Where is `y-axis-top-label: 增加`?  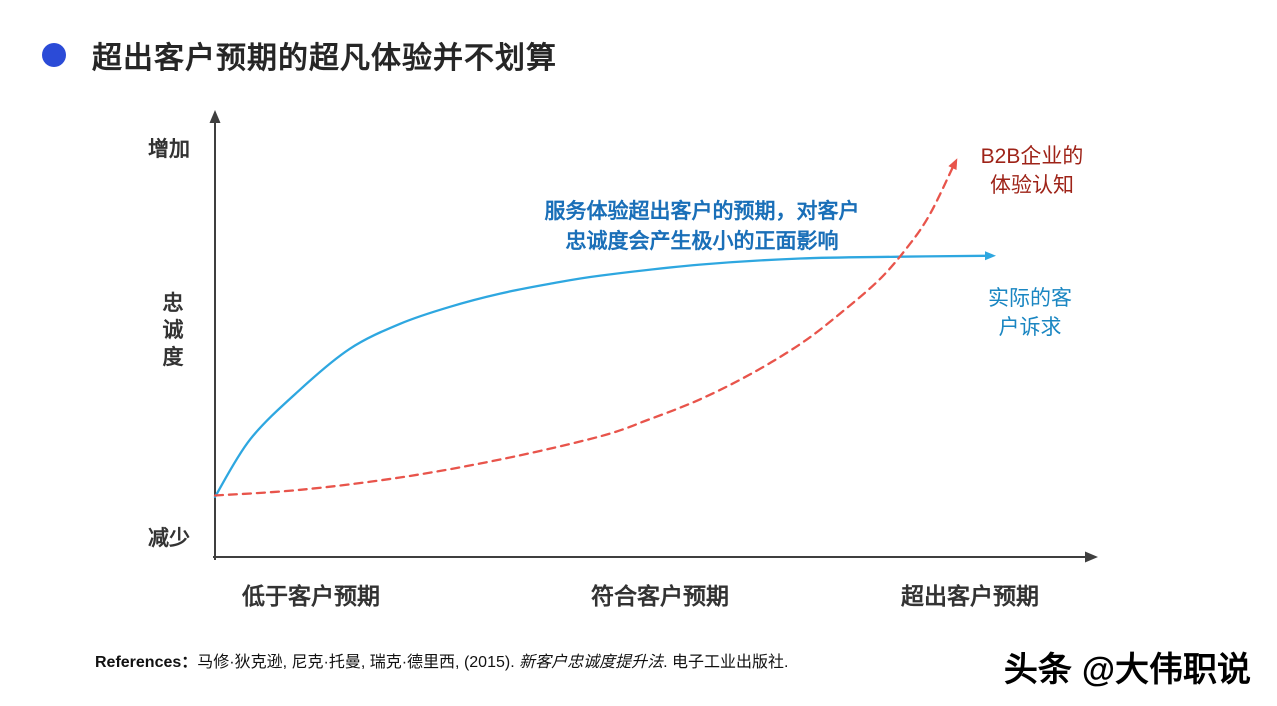 y-axis-top-label: 增加 is located at coordinates (169, 149).